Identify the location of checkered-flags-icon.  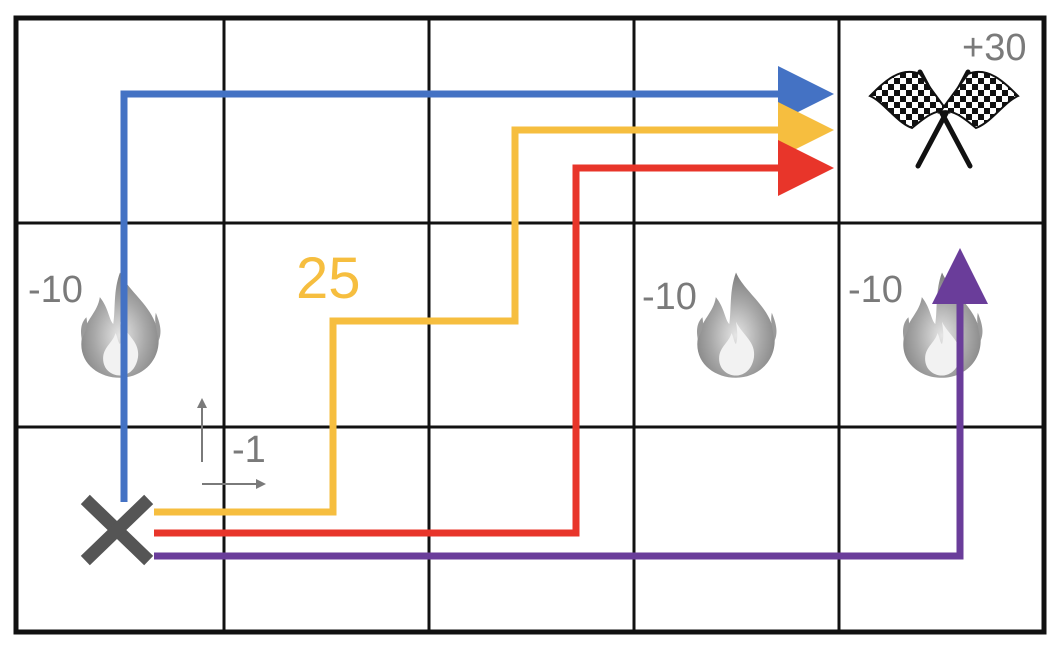
(944, 119).